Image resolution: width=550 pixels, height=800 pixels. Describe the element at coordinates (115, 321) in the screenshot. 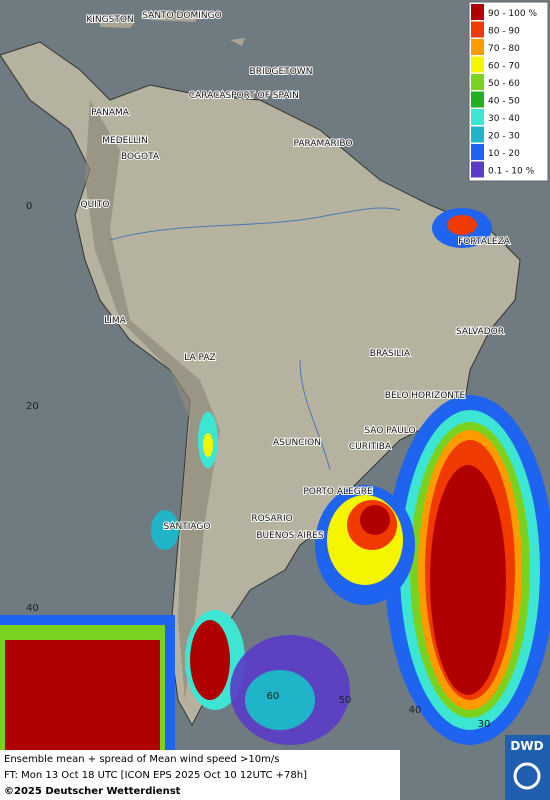

I see `city-label: LIMA` at that location.